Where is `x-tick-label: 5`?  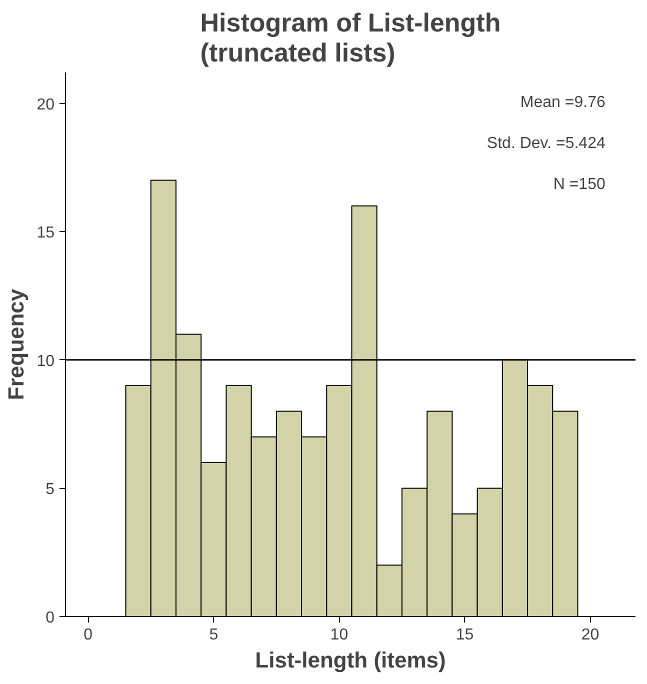 x-tick-label: 5 is located at coordinates (213, 635).